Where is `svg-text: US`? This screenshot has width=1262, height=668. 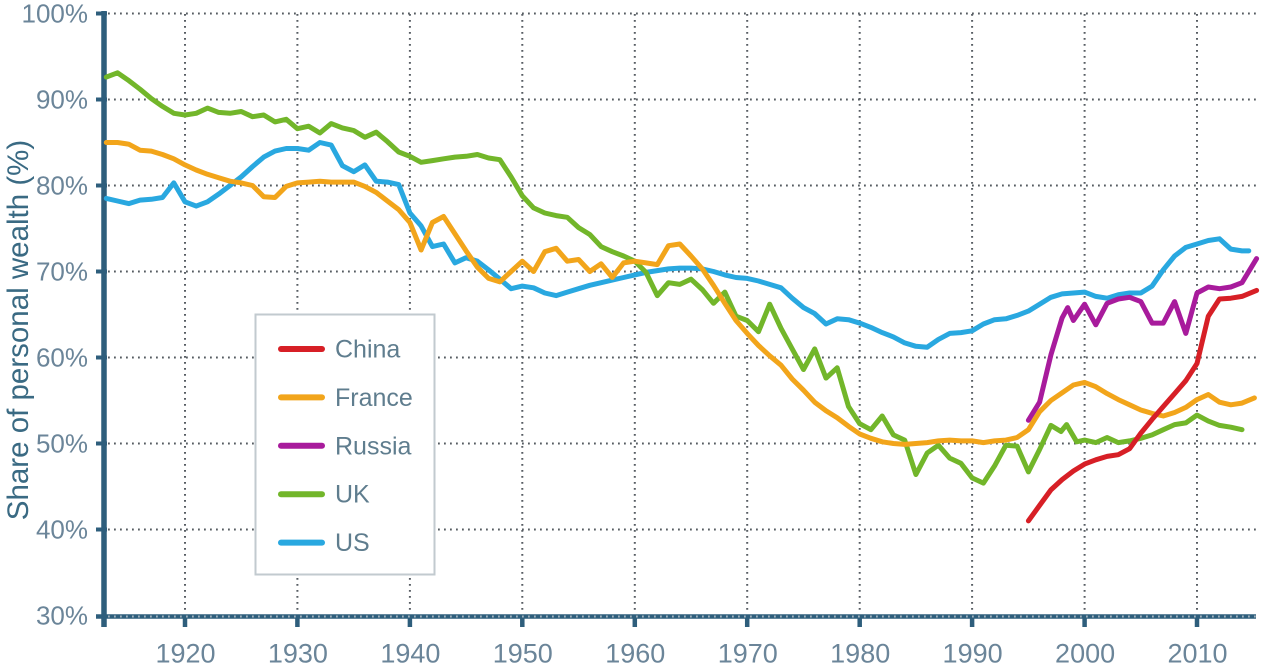 svg-text: US is located at coordinates (352, 543).